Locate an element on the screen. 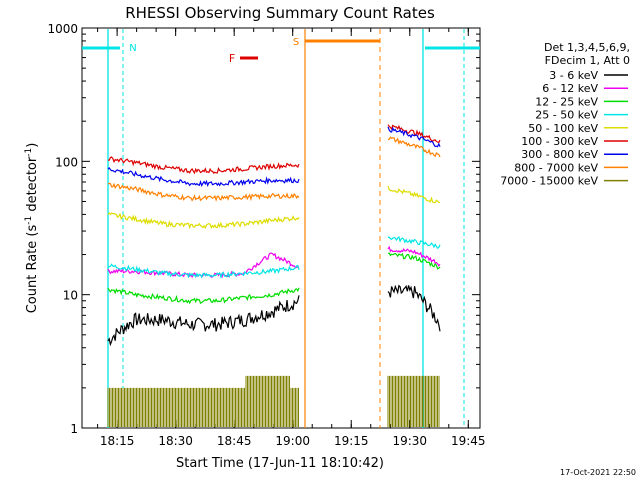 The image size is (640, 480). legend-label-5: 100 - 300 keV is located at coordinates (559, 141).